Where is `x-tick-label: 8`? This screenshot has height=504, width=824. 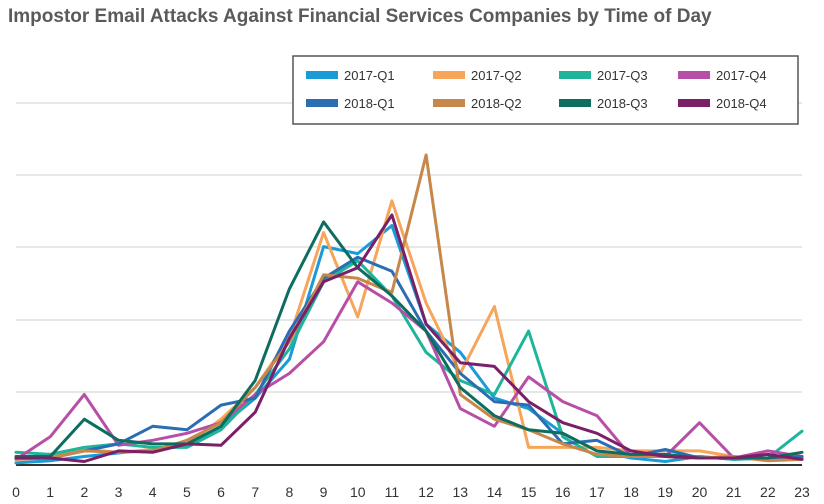 x-tick-label: 8 is located at coordinates (289, 492).